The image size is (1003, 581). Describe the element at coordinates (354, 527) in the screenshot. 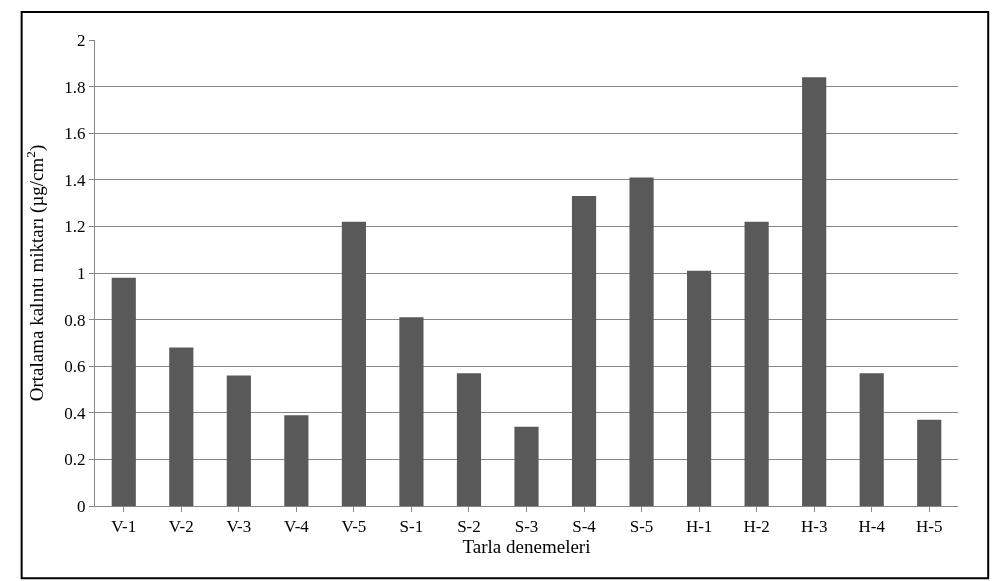

I see `x-tick-label: V-5` at that location.